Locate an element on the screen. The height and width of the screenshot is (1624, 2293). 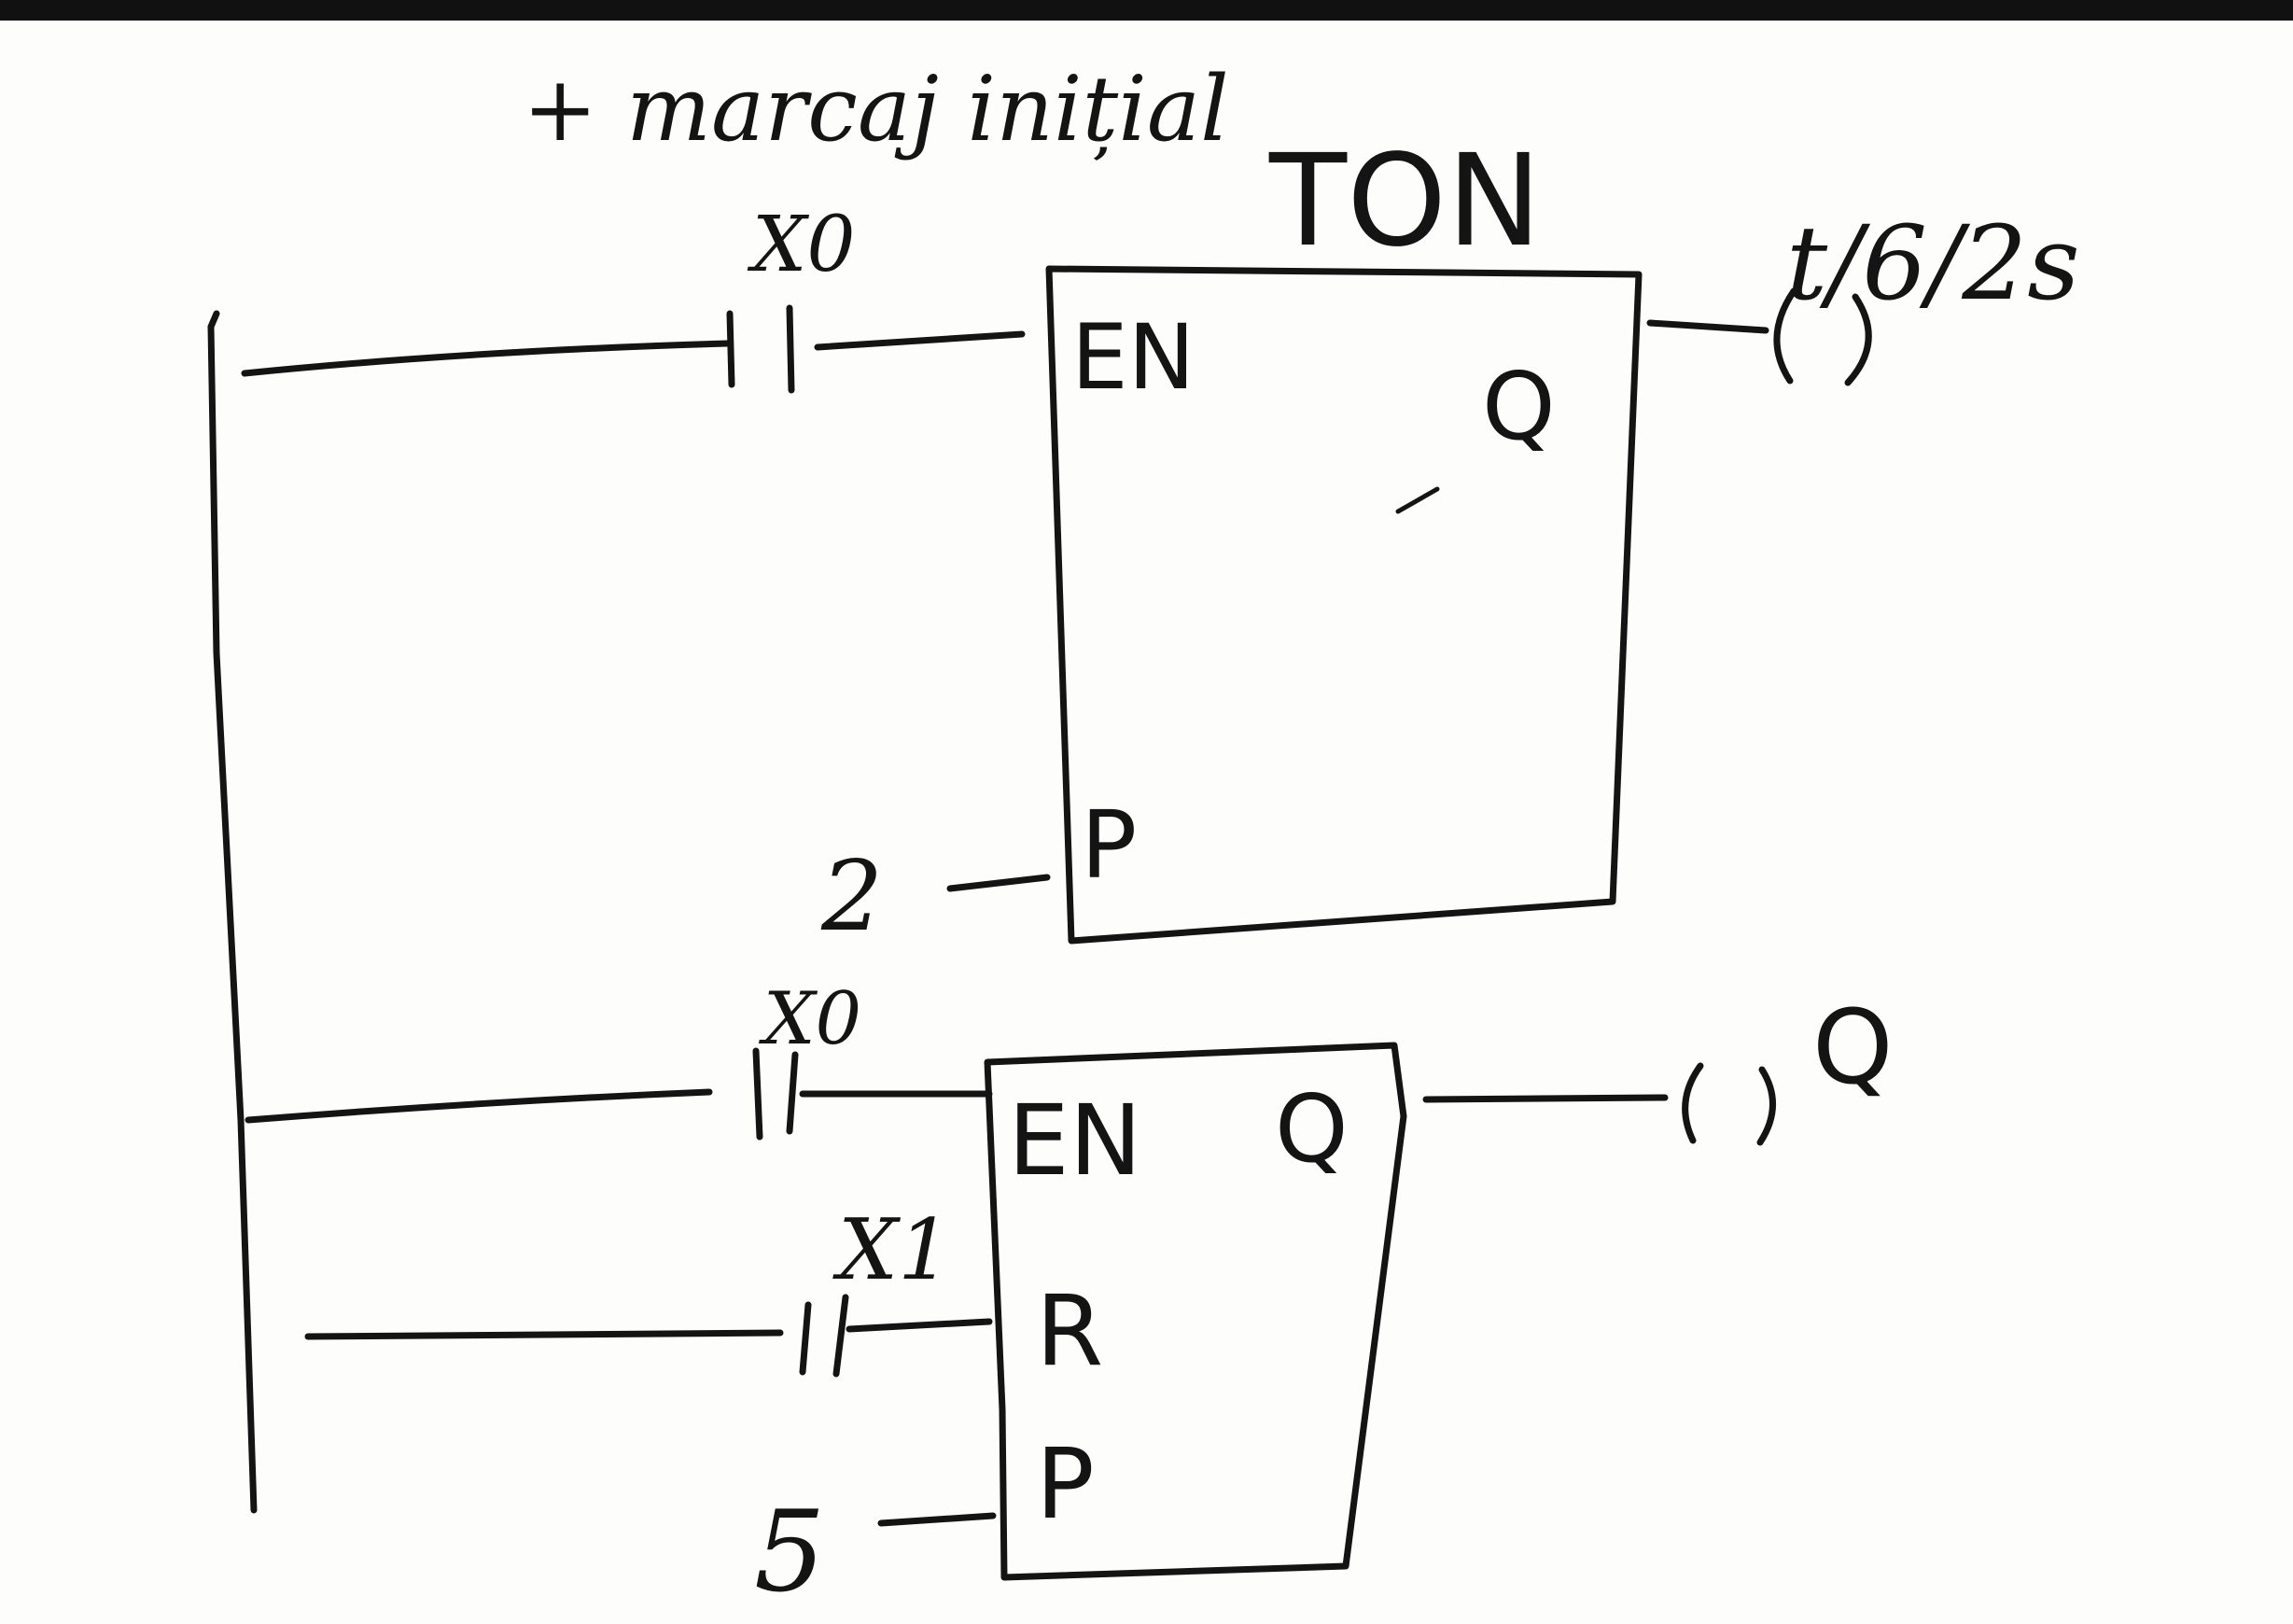
rung1-contact-left-bar is located at coordinates (730, 349).